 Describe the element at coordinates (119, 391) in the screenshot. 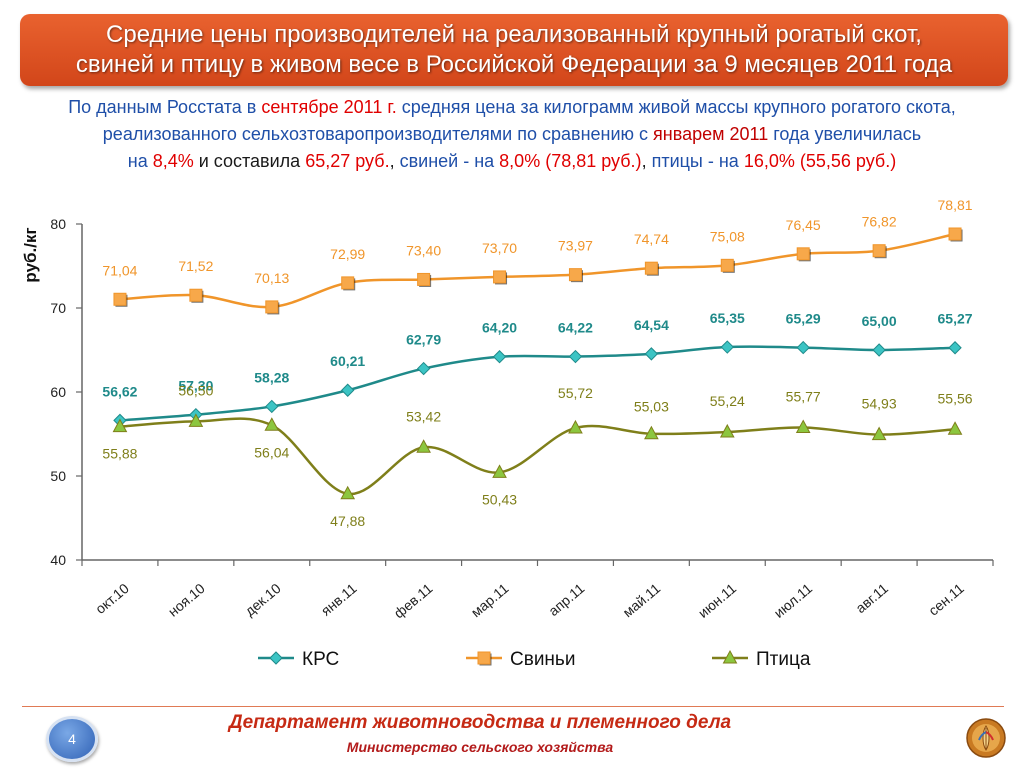

I see `data-label: 56,62` at that location.